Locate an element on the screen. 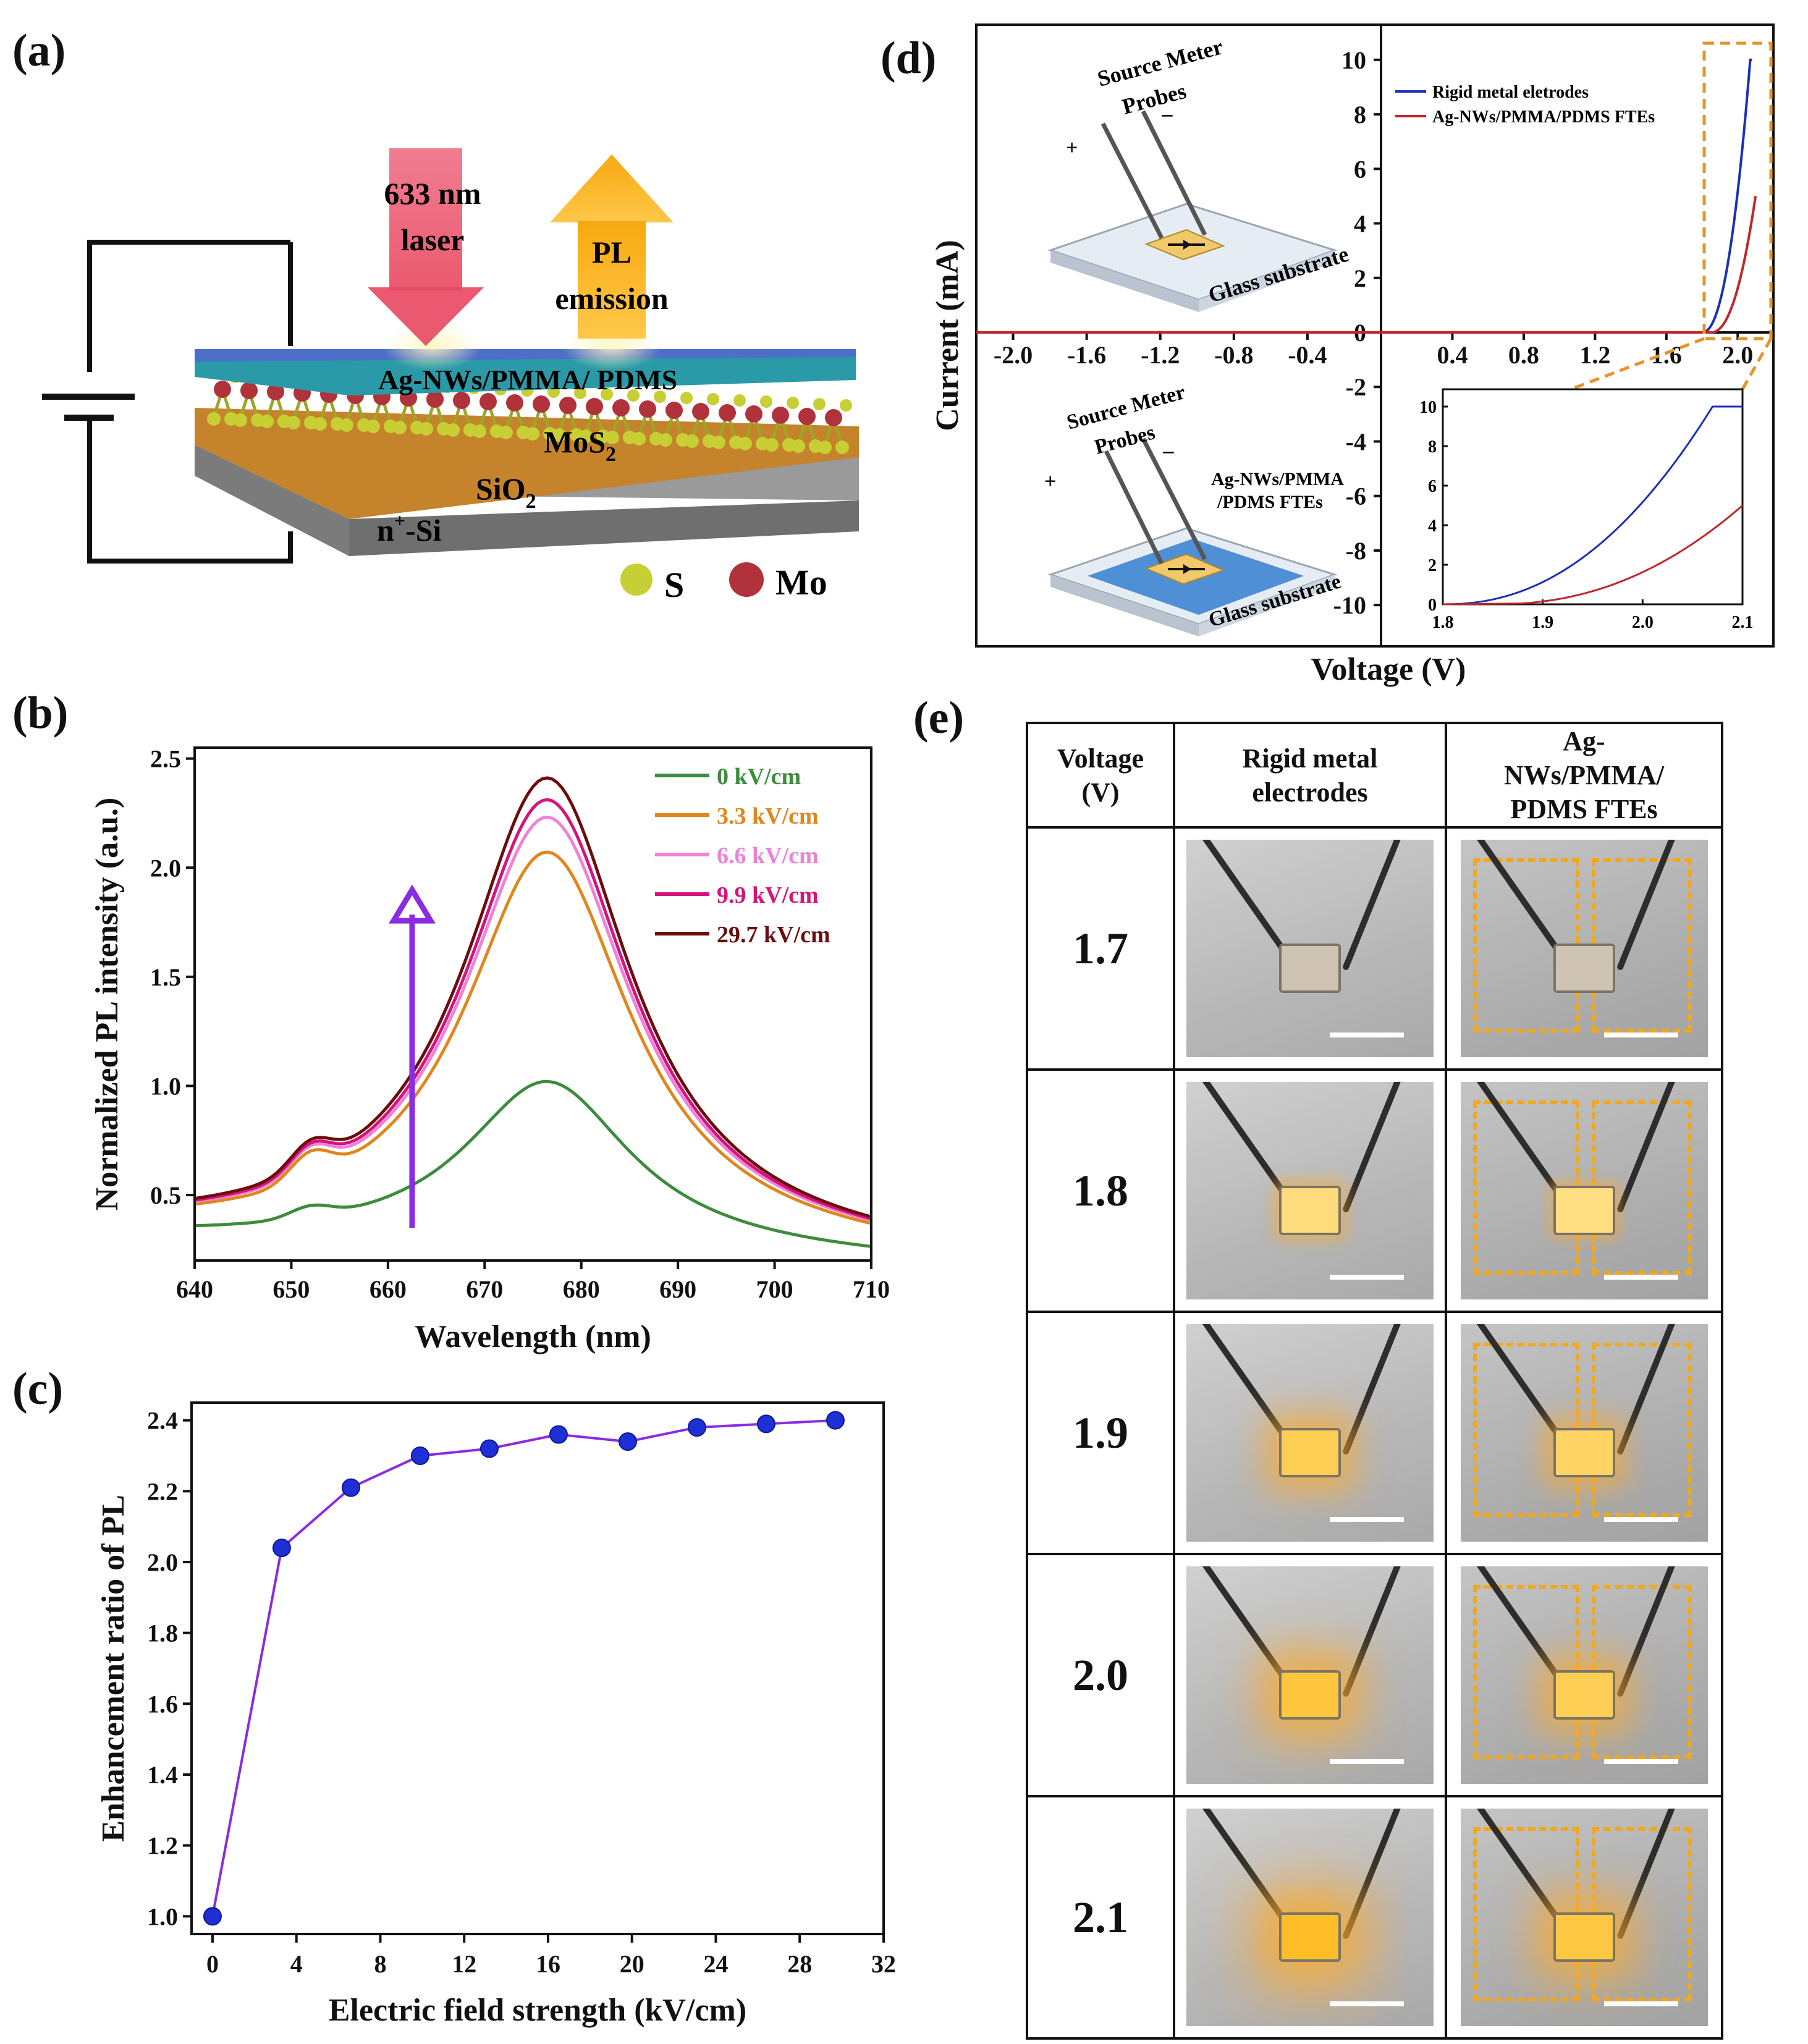  iv-curve is located at coordinates (1366, 265).